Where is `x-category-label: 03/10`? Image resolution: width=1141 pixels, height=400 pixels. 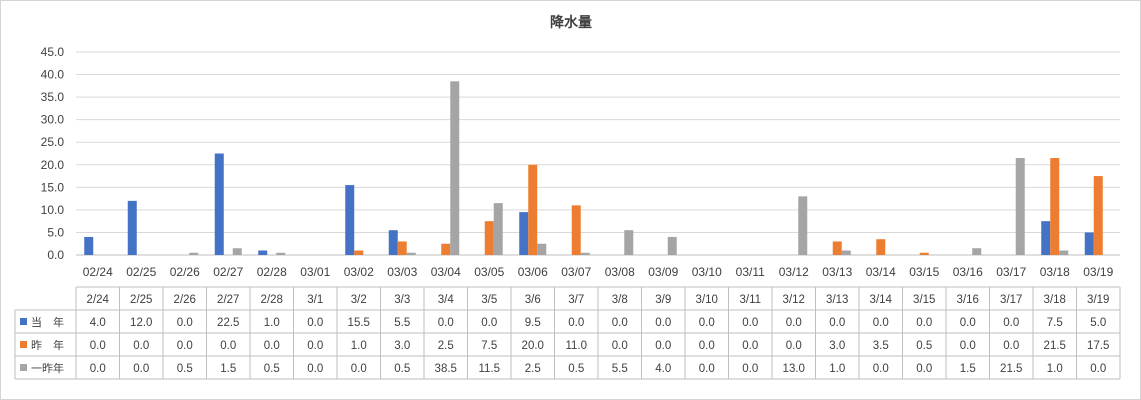
x-category-label: 03/10 is located at coordinates (707, 272).